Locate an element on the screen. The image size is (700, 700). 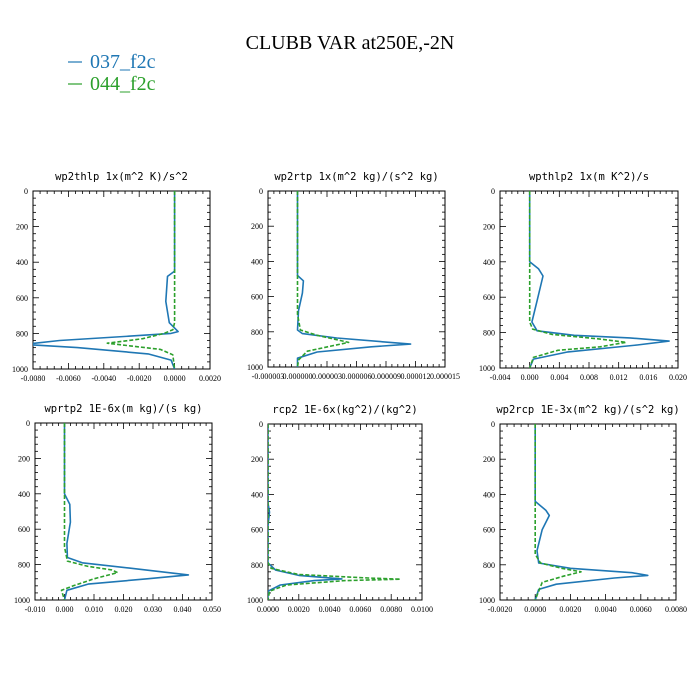
x-tick-label: 0.010 is located at coordinates (94, 609).